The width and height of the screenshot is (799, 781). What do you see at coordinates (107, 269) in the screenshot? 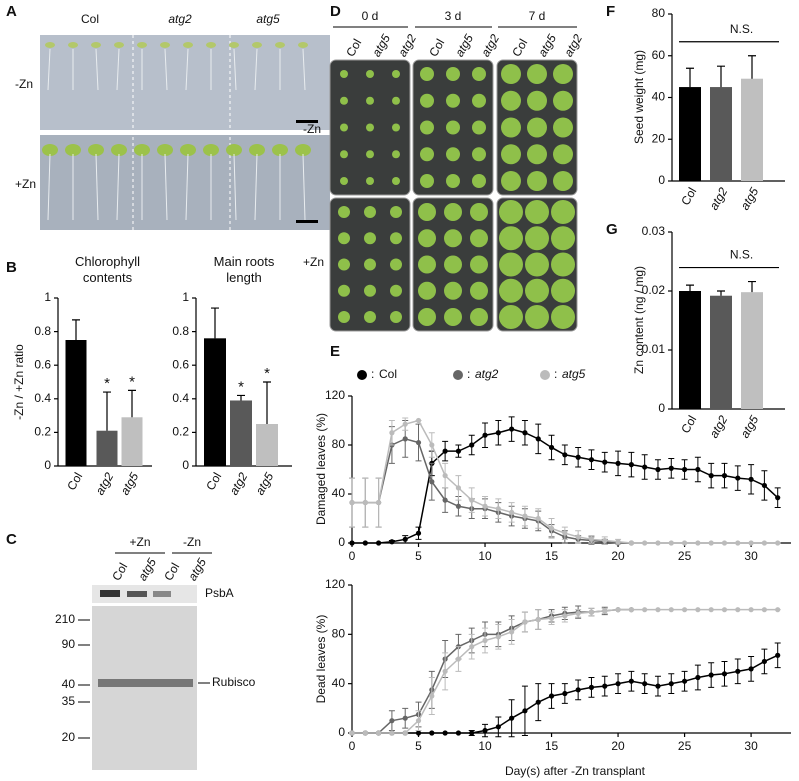
I see `chart-title: Chlorophyll contents` at bounding box center [107, 269].